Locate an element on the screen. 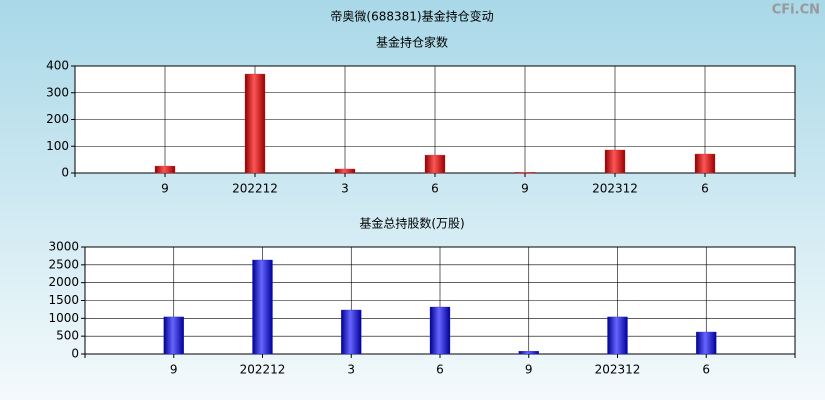 The width and height of the screenshot is (825, 400). page-title: 帝奥微(688381)基金持仓变动 is located at coordinates (411, 16).